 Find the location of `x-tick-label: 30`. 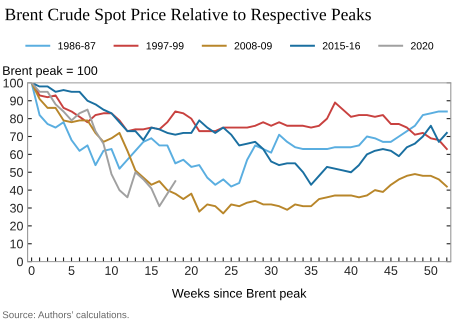

x-tick-label: 30 is located at coordinates (271, 270).